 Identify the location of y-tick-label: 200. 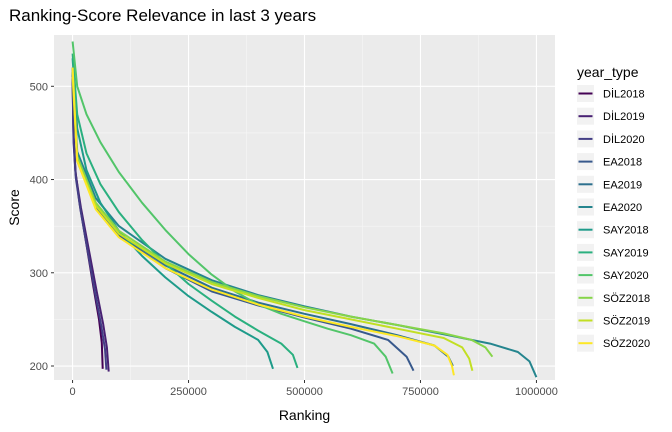
(39, 367).